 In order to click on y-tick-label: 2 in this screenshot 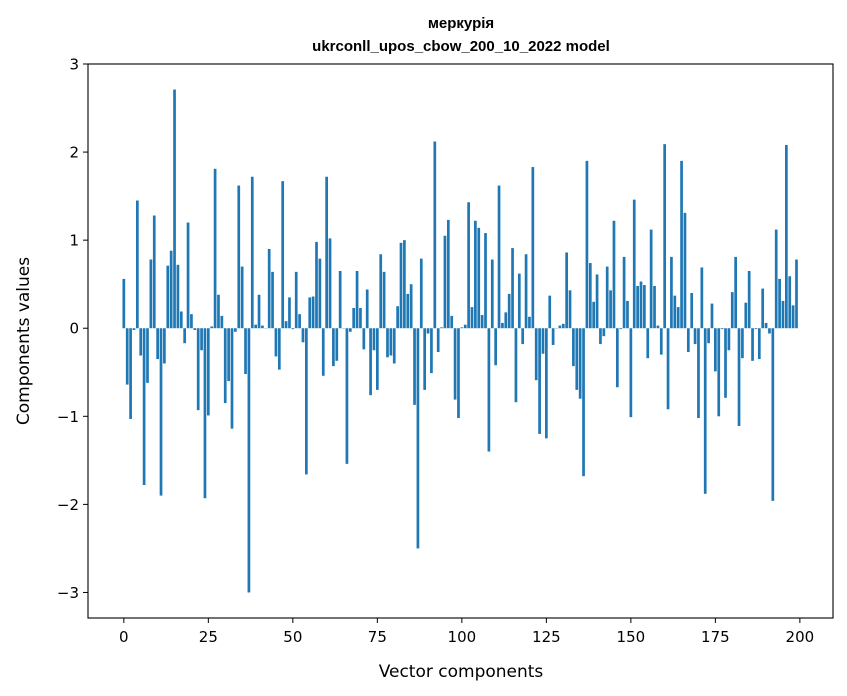, I will do `click(74, 153)`.